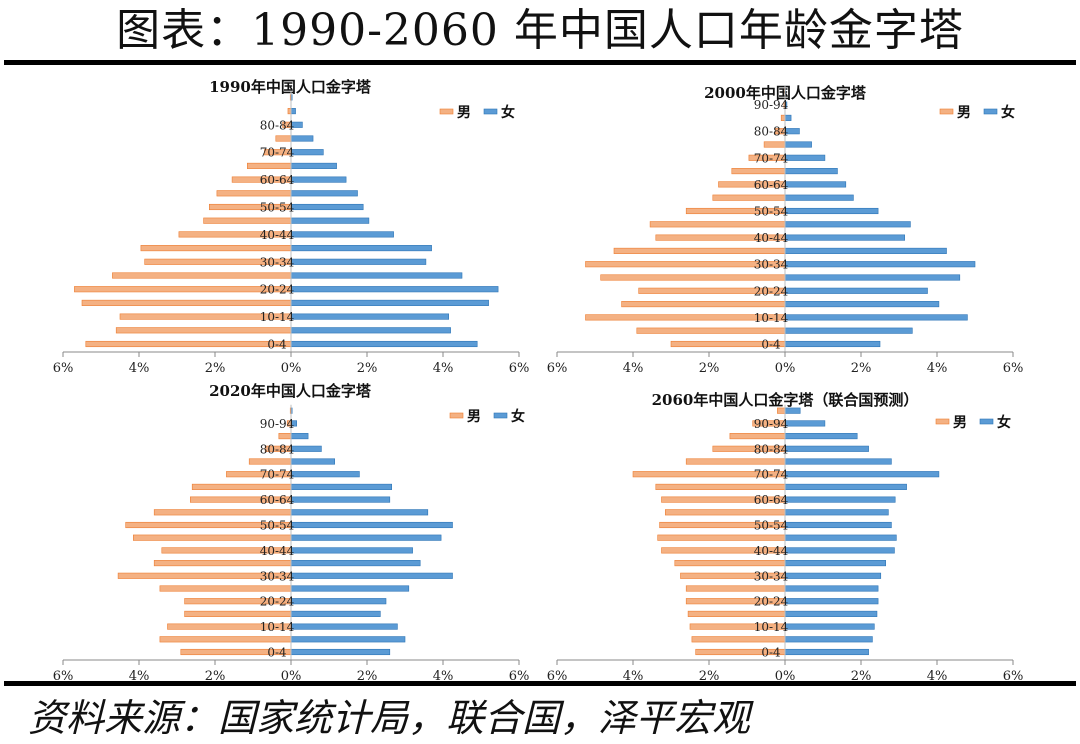  Describe the element at coordinates (291, 368) in the screenshot. I see `x-tick-label: 0%` at that location.